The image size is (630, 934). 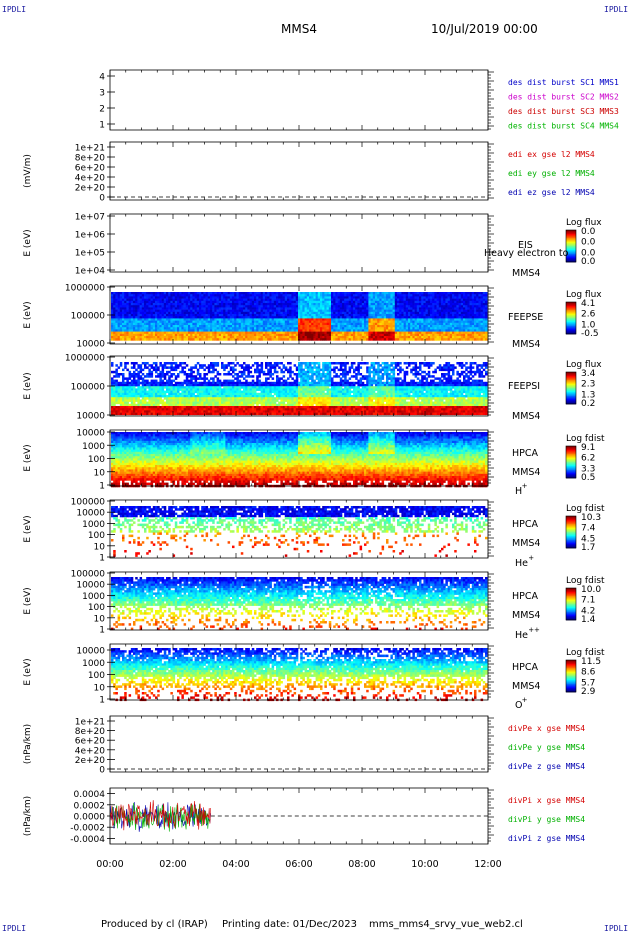 I want to click on colorbar-value-eis: 0.0, so click(x=588, y=262).